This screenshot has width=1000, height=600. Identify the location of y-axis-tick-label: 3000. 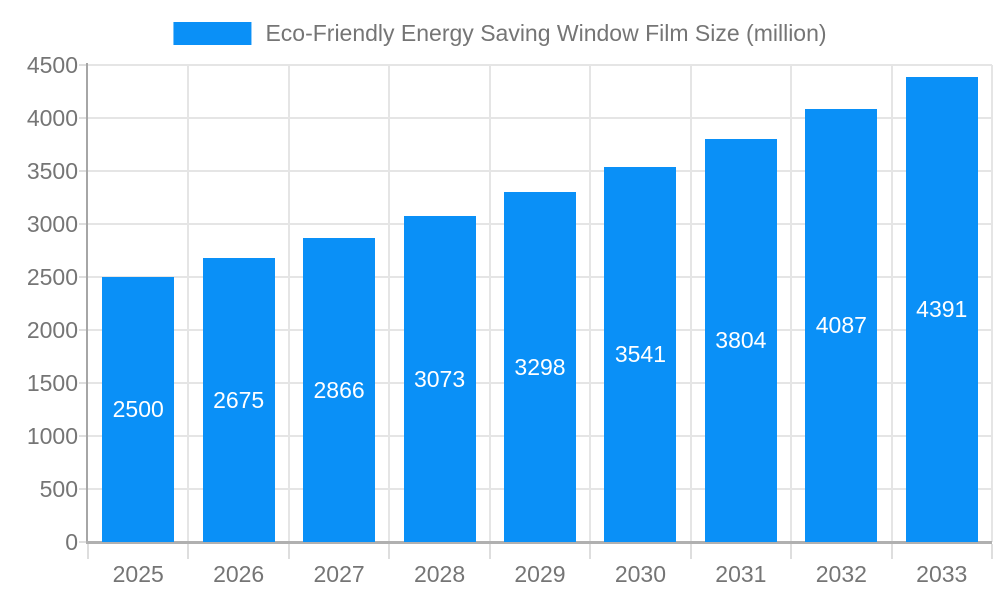
(52, 224).